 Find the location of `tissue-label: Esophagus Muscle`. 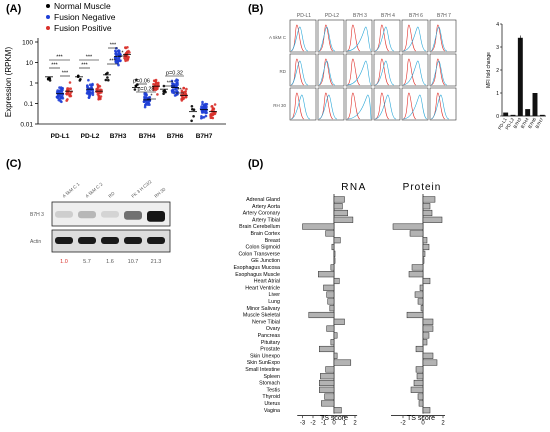

tissue-label: Esophagus Muscle is located at coordinates (257, 275).